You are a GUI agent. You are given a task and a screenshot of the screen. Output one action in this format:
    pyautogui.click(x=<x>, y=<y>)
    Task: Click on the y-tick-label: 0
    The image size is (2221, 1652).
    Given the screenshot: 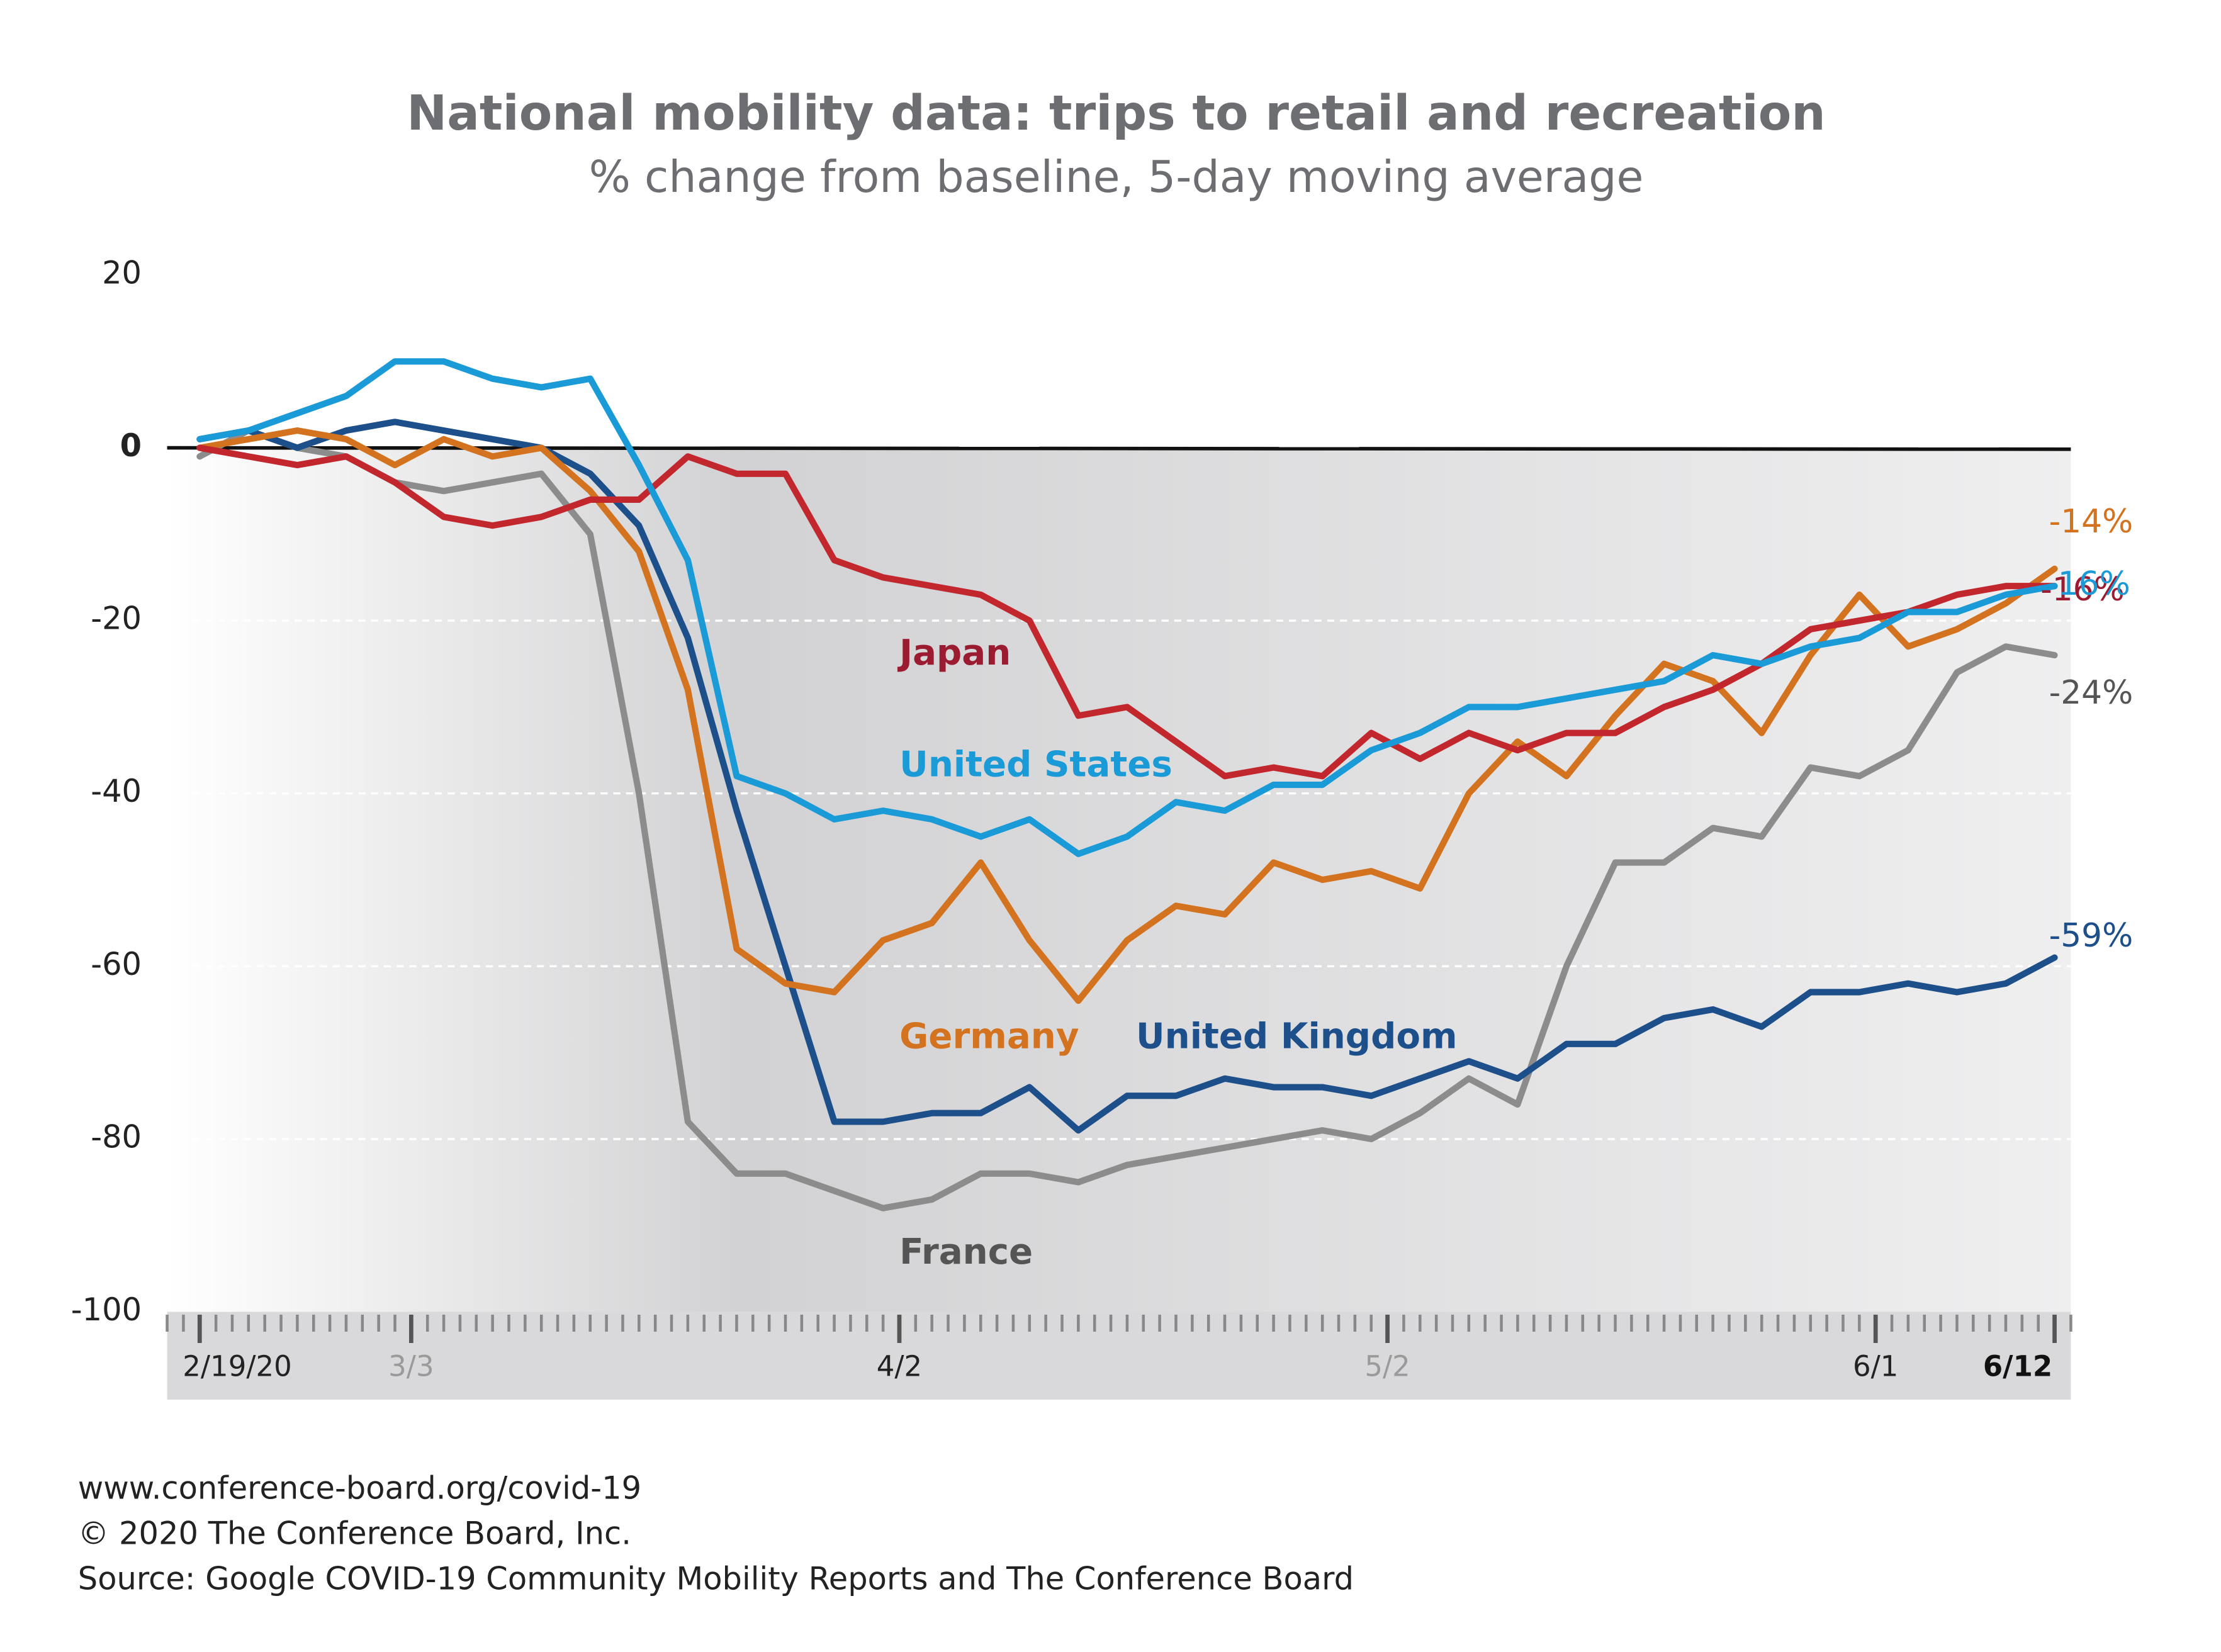 What is the action you would take?
    pyautogui.click(x=131, y=445)
    